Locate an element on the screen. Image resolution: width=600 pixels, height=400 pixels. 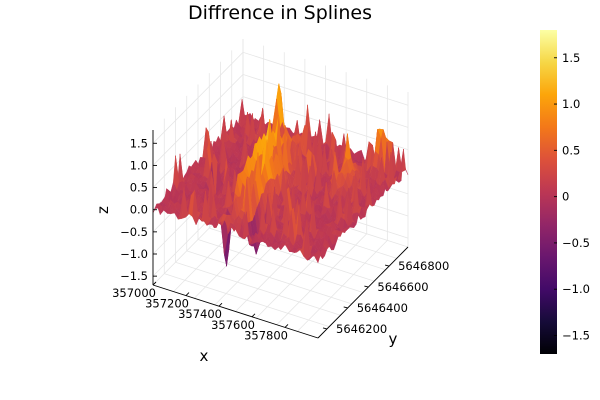
z-tick-label: 0.0 is located at coordinates (139, 210).